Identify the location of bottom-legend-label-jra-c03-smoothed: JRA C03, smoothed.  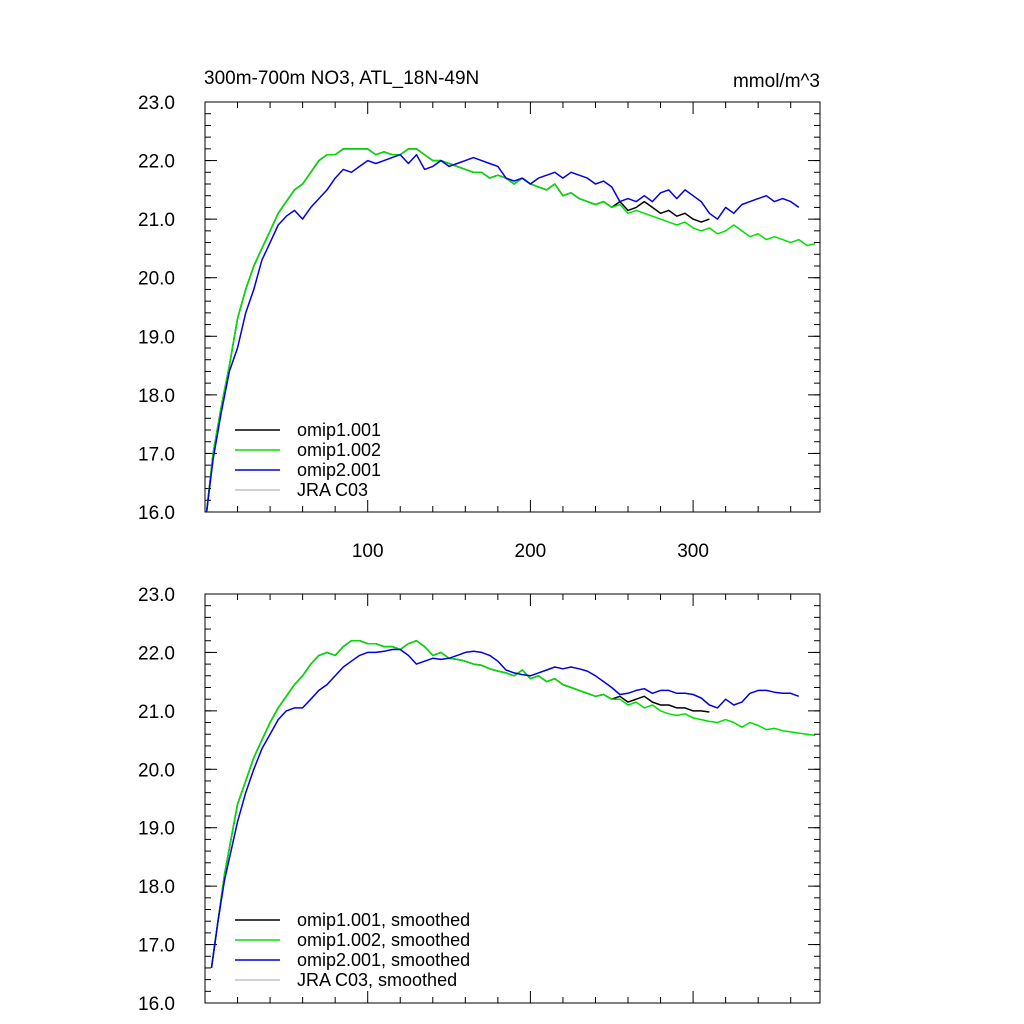
(377, 980).